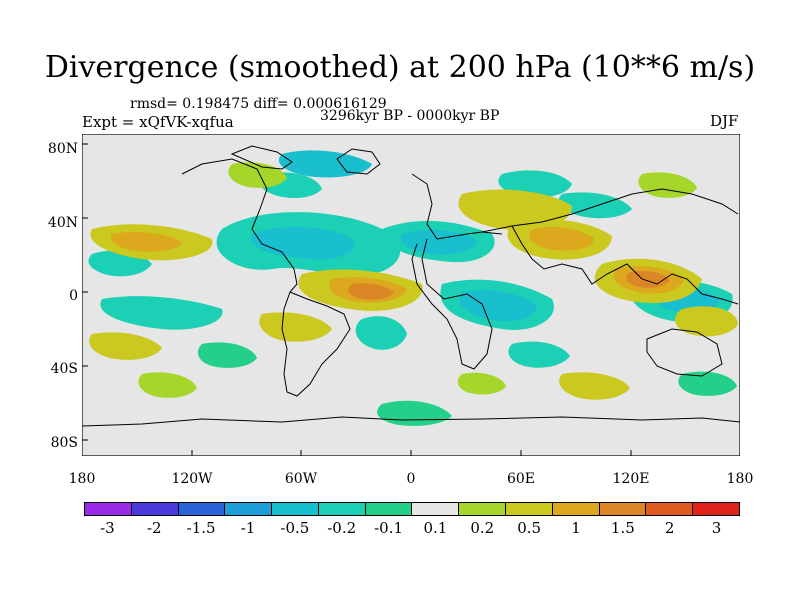  I want to click on colorbar-label: -1.5, so click(201, 528).